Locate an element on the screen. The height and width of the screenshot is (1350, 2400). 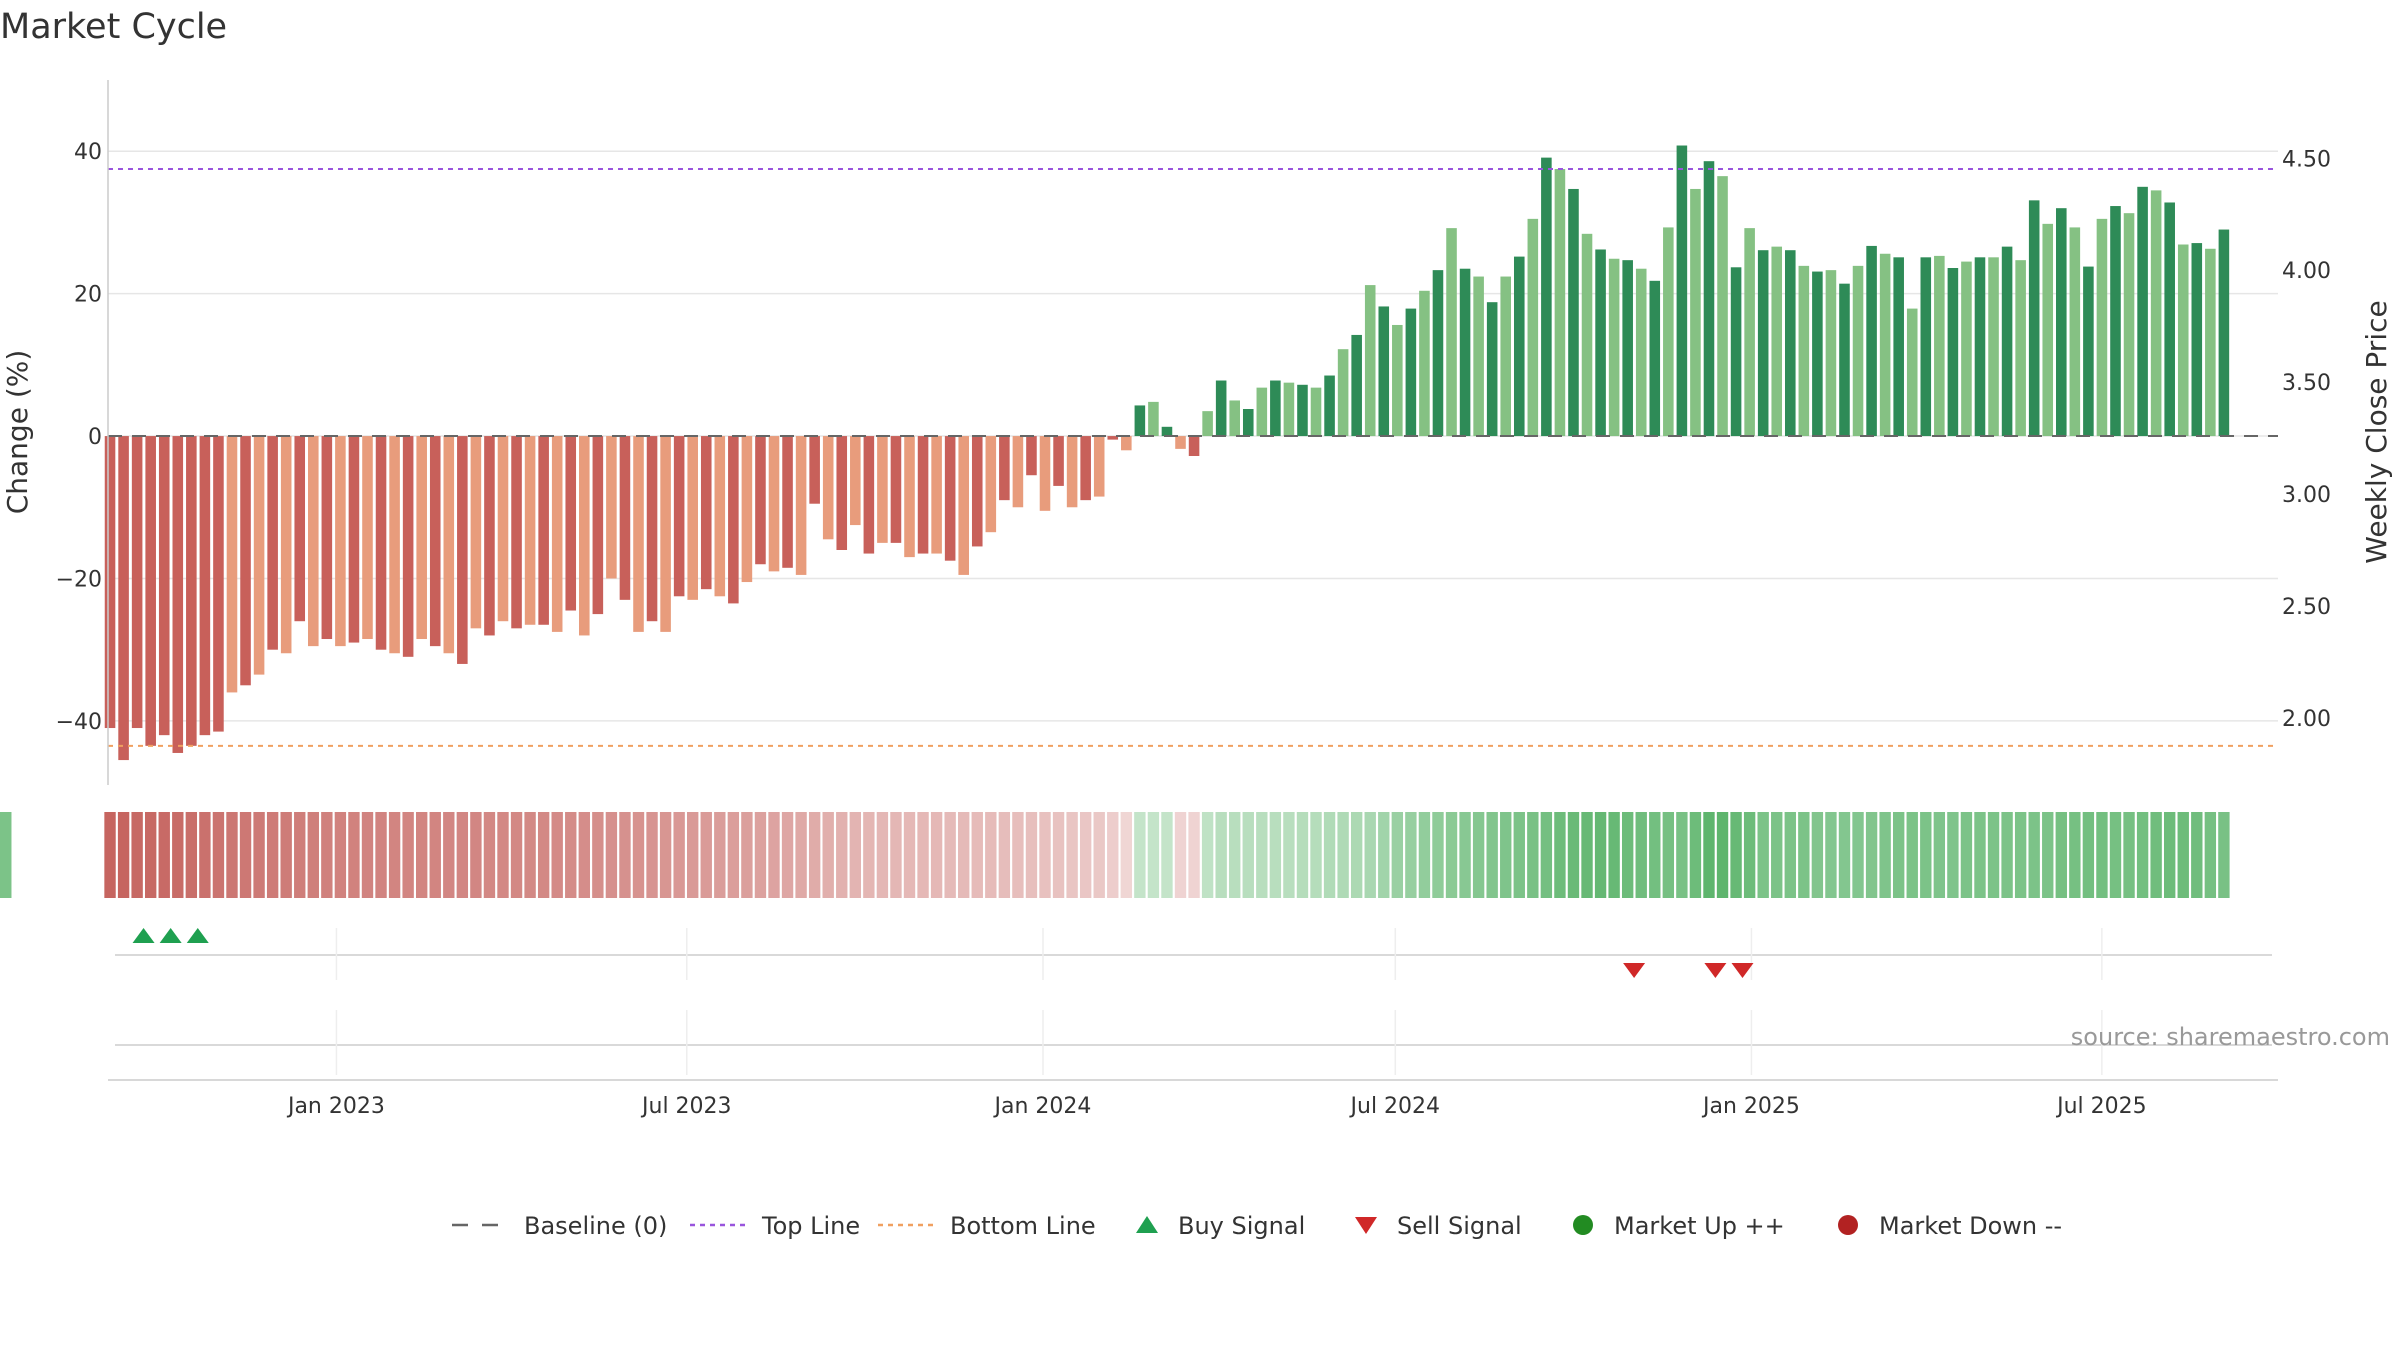
legend-item-buy: Buy Signal is located at coordinates (1220, 1226).